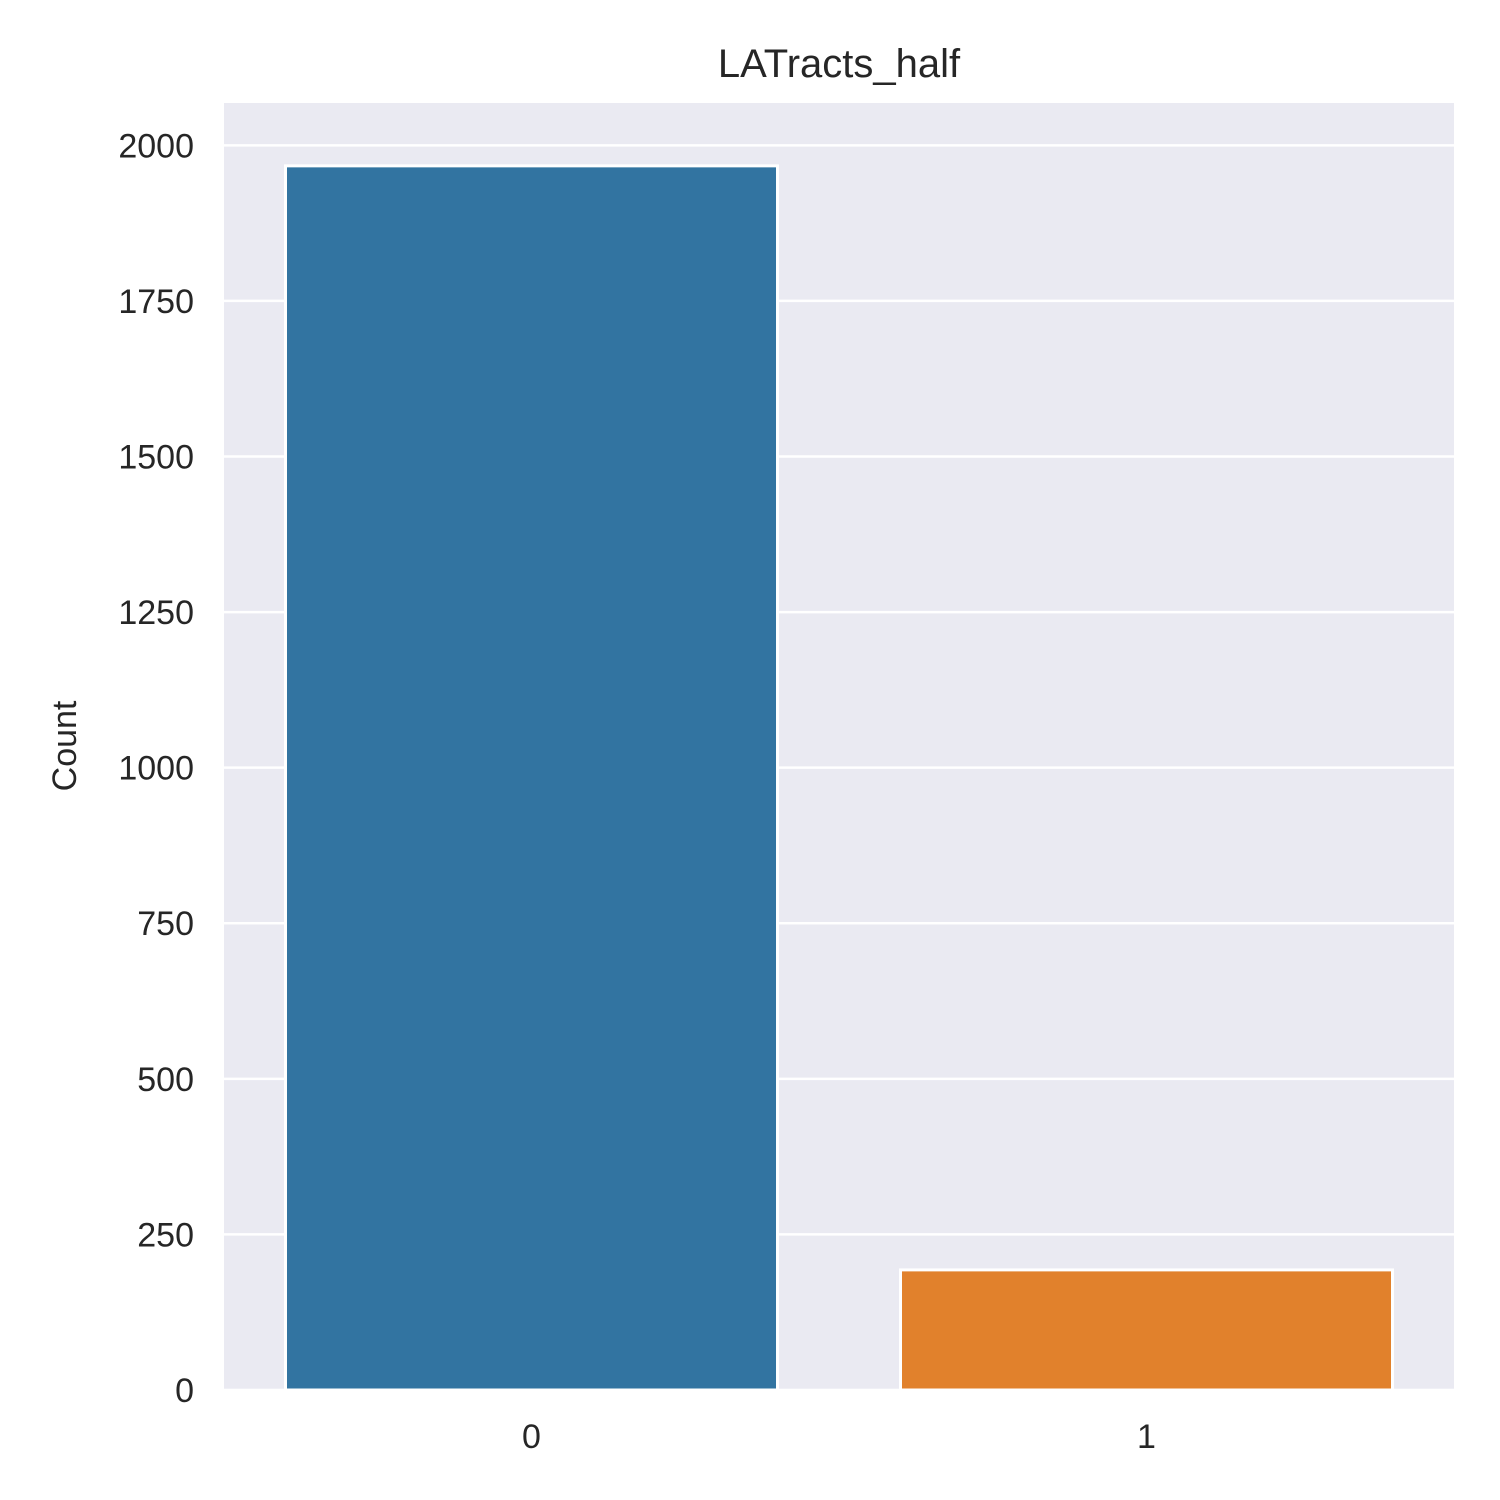  I want to click on chart-title: LATracts_half, so click(839, 64).